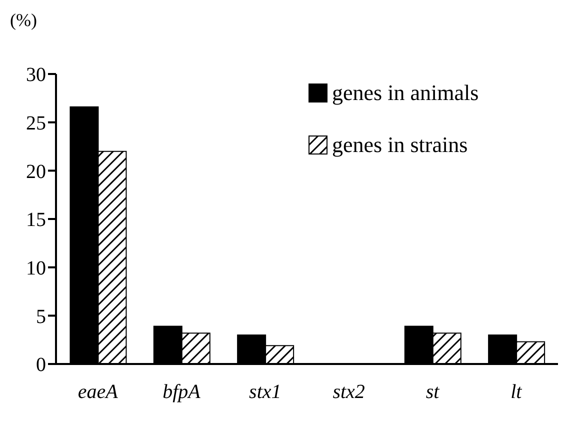  Describe the element at coordinates (23, 20) in the screenshot. I see `y-axis-title: (%)` at that location.